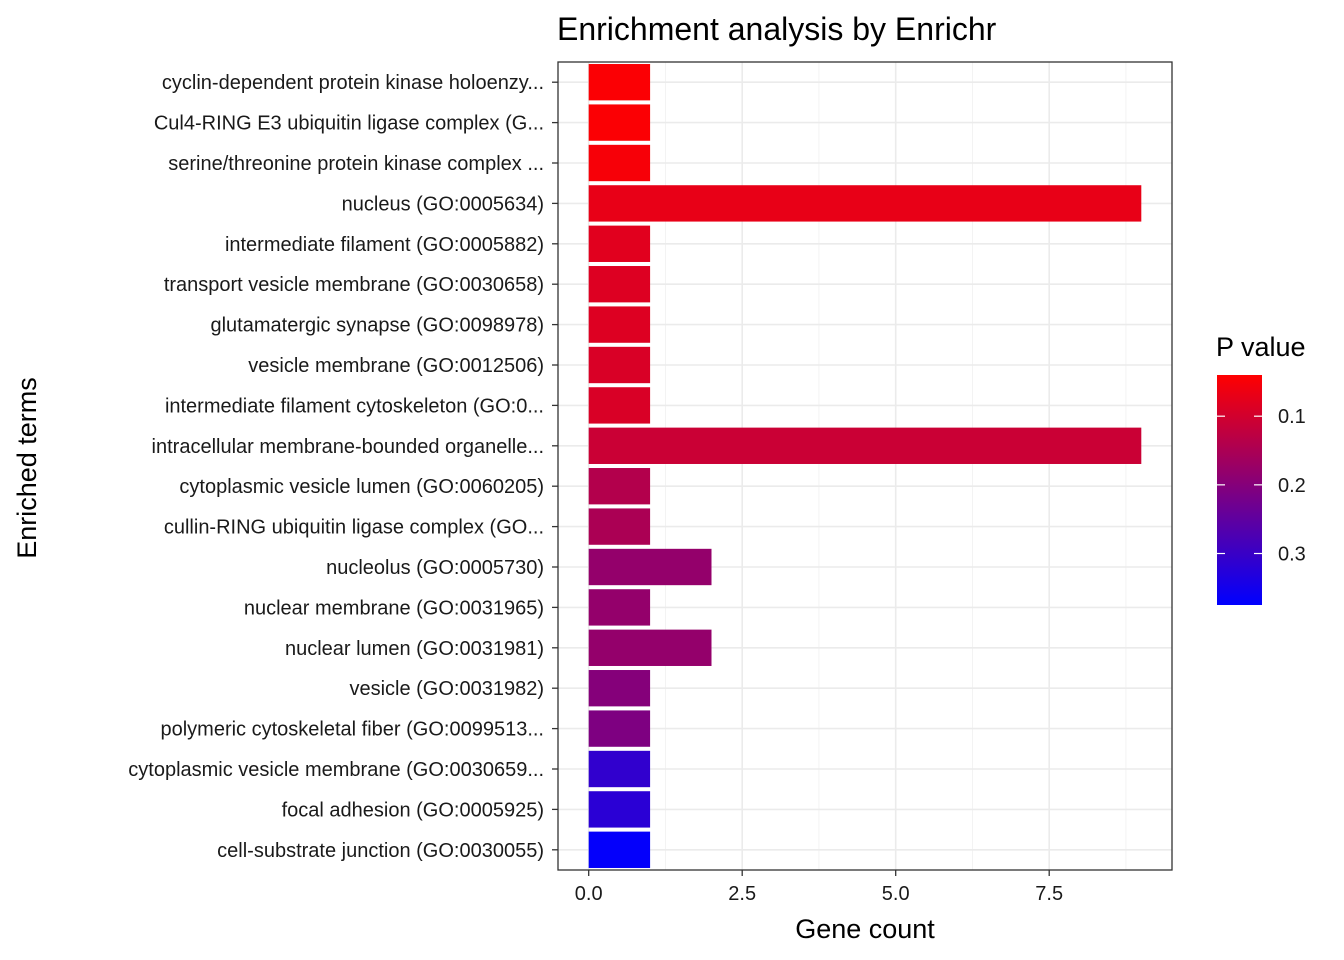 The height and width of the screenshot is (960, 1344). I want to click on x-axis-title: Gene count, so click(865, 929).